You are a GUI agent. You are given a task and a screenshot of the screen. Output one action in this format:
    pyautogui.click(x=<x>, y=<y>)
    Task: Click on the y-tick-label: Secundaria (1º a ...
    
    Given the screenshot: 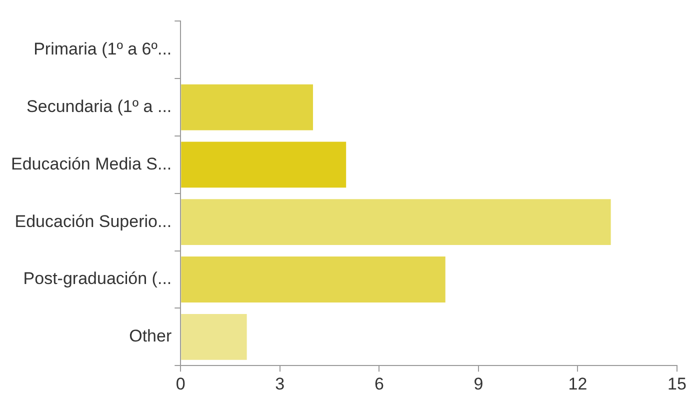 What is the action you would take?
    pyautogui.click(x=99, y=106)
    